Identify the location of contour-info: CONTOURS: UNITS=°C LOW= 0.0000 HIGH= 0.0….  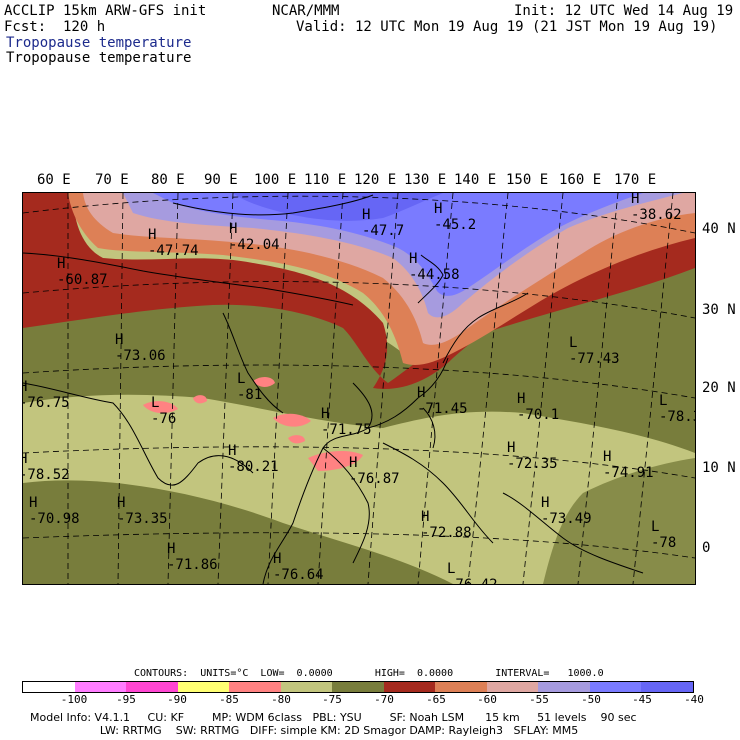
(369, 673).